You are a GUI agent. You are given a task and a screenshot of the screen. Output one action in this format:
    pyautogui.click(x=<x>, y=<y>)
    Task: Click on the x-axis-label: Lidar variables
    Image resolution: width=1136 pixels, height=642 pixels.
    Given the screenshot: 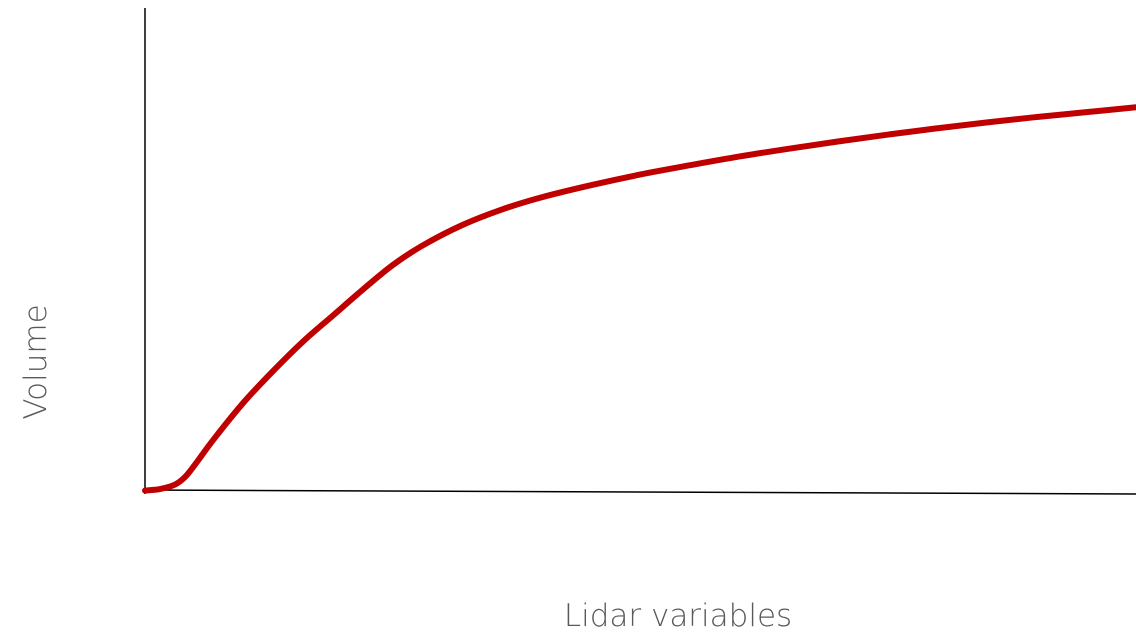 What is the action you would take?
    pyautogui.click(x=678, y=616)
    